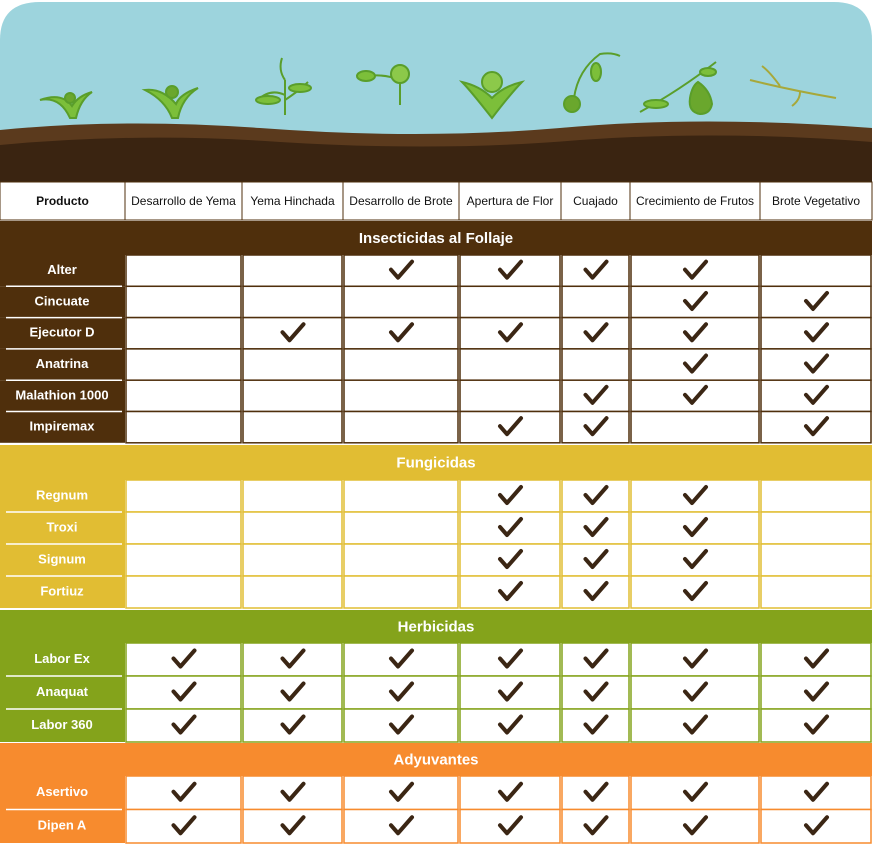 The width and height of the screenshot is (874, 863). I want to click on row-label: Regnum, so click(62, 494).